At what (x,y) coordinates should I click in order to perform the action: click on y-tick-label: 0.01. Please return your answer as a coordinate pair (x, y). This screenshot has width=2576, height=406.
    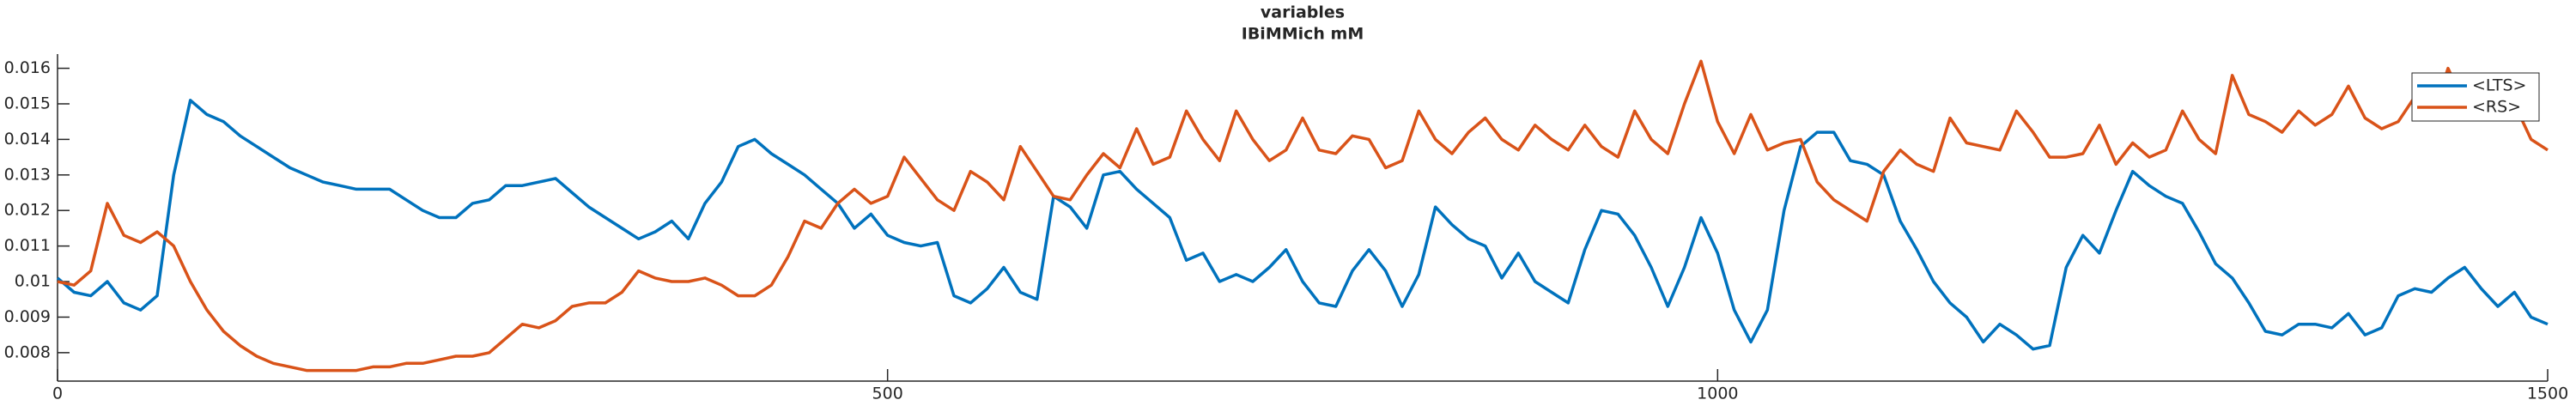
    Looking at the image, I should click on (33, 281).